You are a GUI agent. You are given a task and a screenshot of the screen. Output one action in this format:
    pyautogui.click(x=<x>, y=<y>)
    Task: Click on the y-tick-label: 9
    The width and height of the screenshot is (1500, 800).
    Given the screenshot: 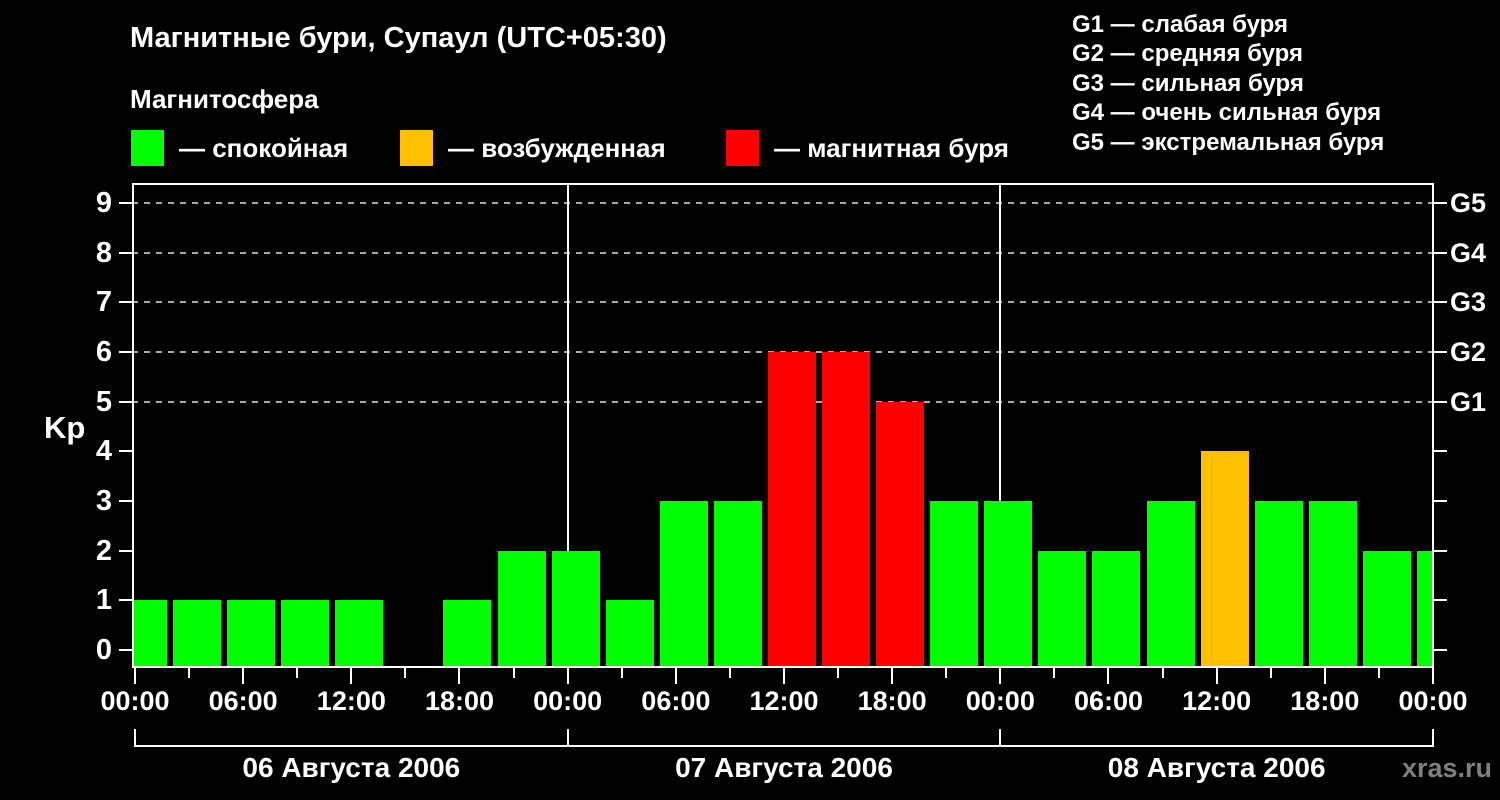 What is the action you would take?
    pyautogui.click(x=103, y=202)
    